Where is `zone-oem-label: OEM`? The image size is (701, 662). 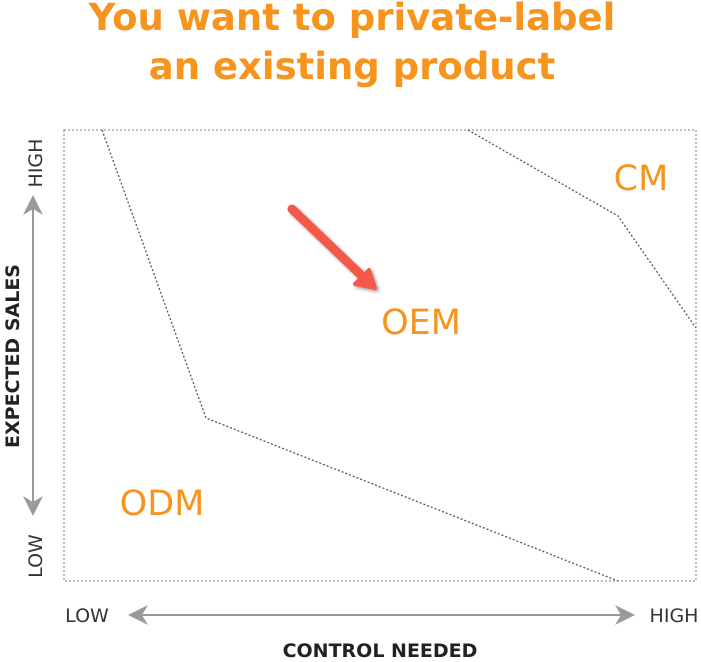 zone-oem-label: OEM is located at coordinates (421, 323).